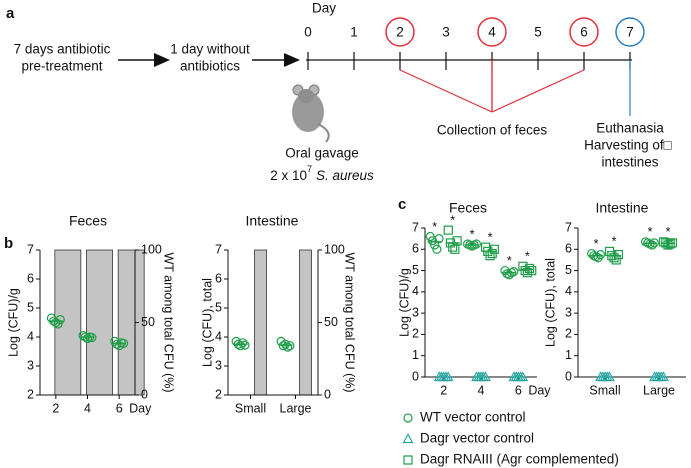 The width and height of the screenshot is (691, 468). Describe the element at coordinates (446, 32) in the screenshot. I see `day-label: 3` at that location.